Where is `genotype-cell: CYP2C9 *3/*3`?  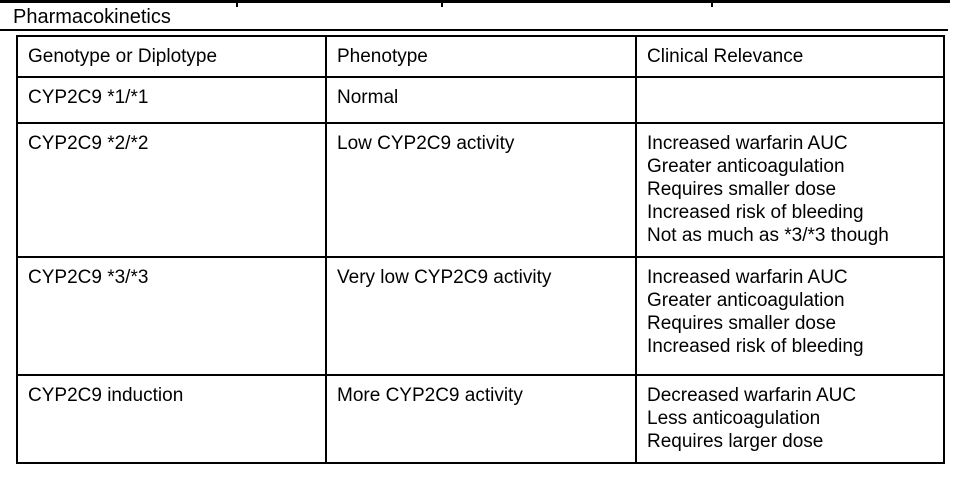 genotype-cell: CYP2C9 *3/*3 is located at coordinates (171, 316).